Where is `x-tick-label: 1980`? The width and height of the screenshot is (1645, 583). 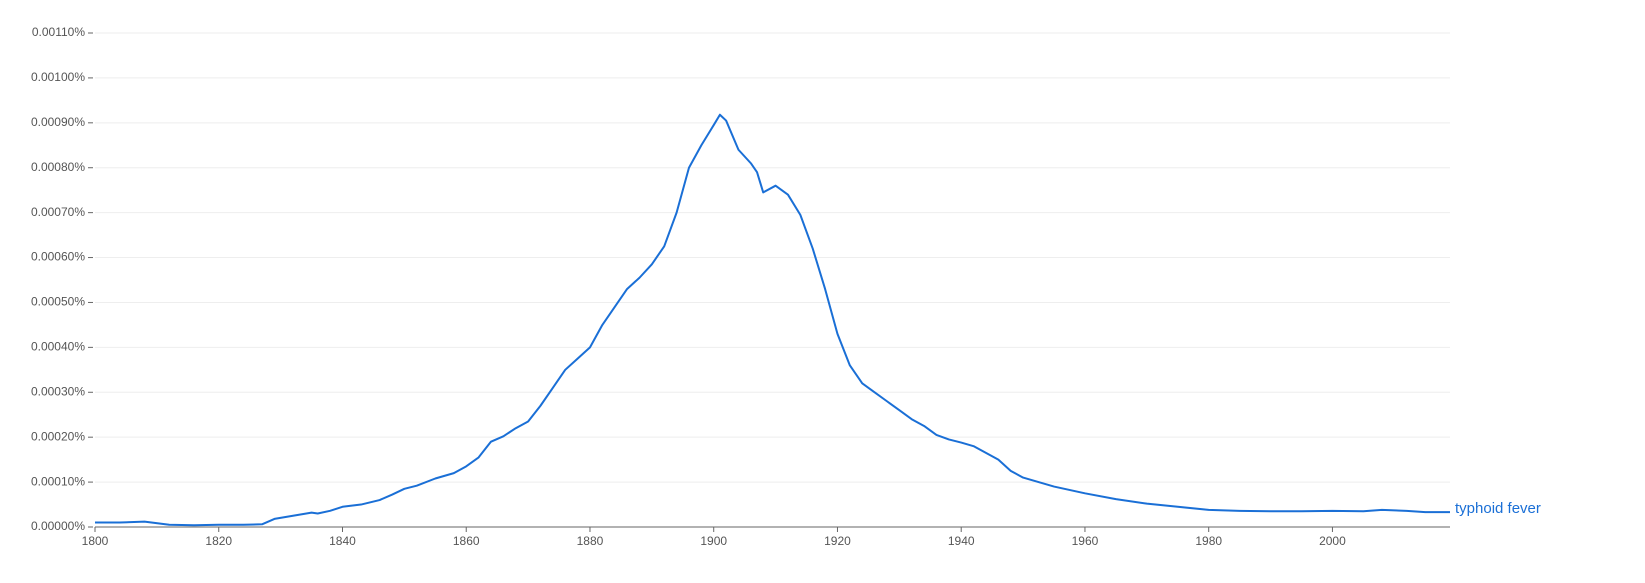 x-tick-label: 1980 is located at coordinates (1208, 541).